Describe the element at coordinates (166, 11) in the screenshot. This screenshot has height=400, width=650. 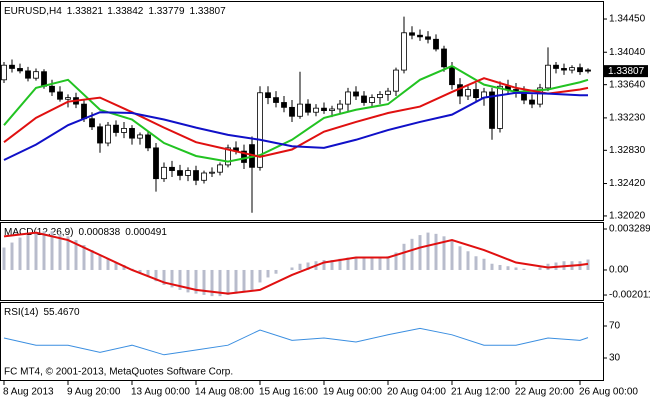
I see `header-part: 1.33779` at that location.